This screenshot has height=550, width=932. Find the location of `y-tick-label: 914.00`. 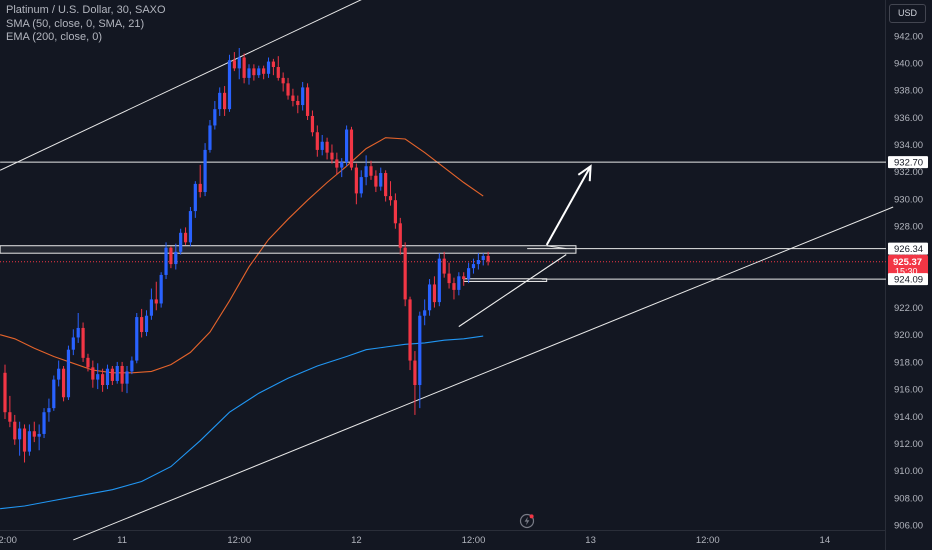

y-tick-label: 914.00 is located at coordinates (908, 417).